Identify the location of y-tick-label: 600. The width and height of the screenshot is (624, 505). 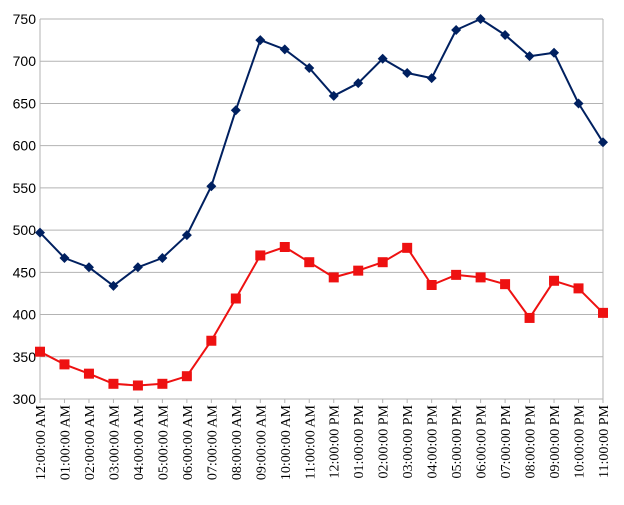
(25, 146).